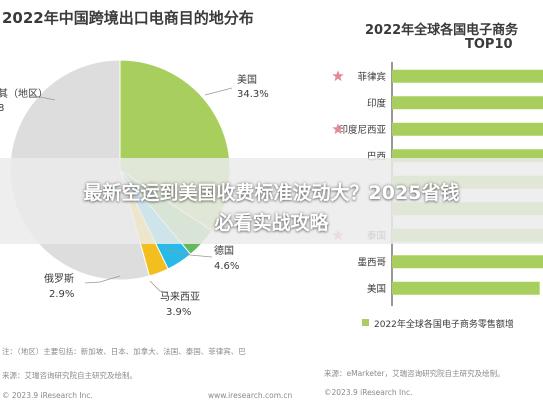 The width and height of the screenshot is (543, 408). I want to click on bar-category-label-7: 墨西哥, so click(371, 262).